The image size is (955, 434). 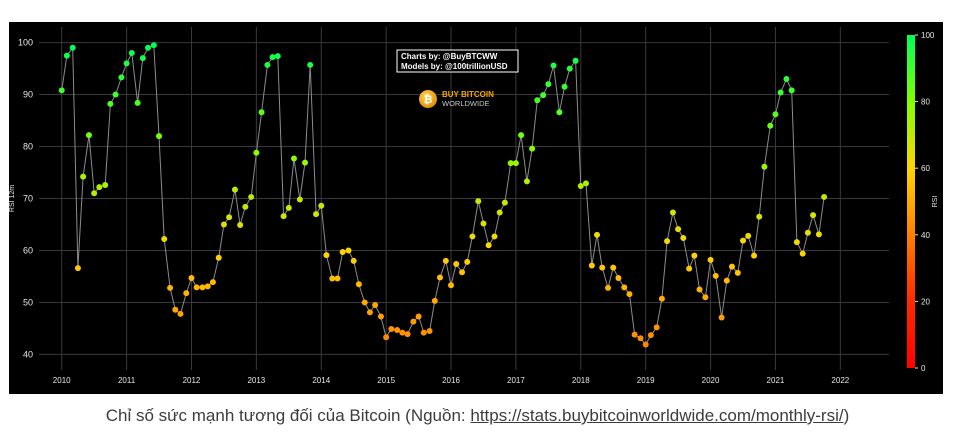 What do you see at coordinates (935, 202) in the screenshot?
I see `colorbar-label: RSI` at bounding box center [935, 202].